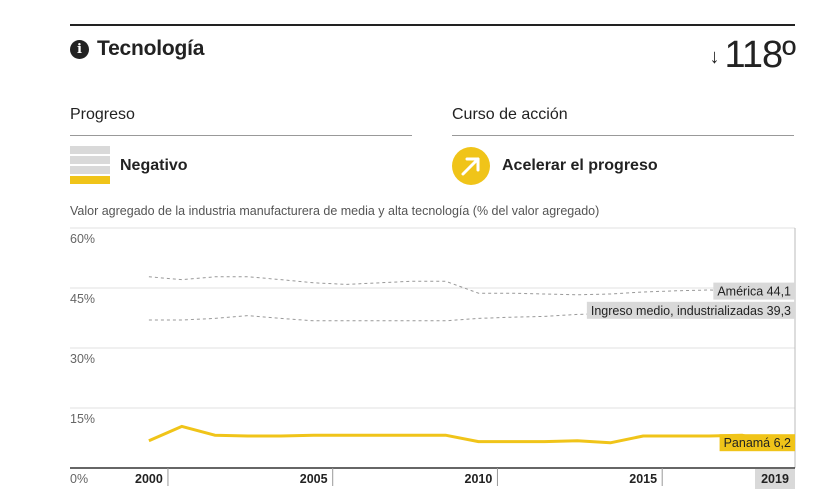 Image resolution: width=821 pixels, height=503 pixels. I want to click on accelerate-arrow-icon, so click(471, 166).